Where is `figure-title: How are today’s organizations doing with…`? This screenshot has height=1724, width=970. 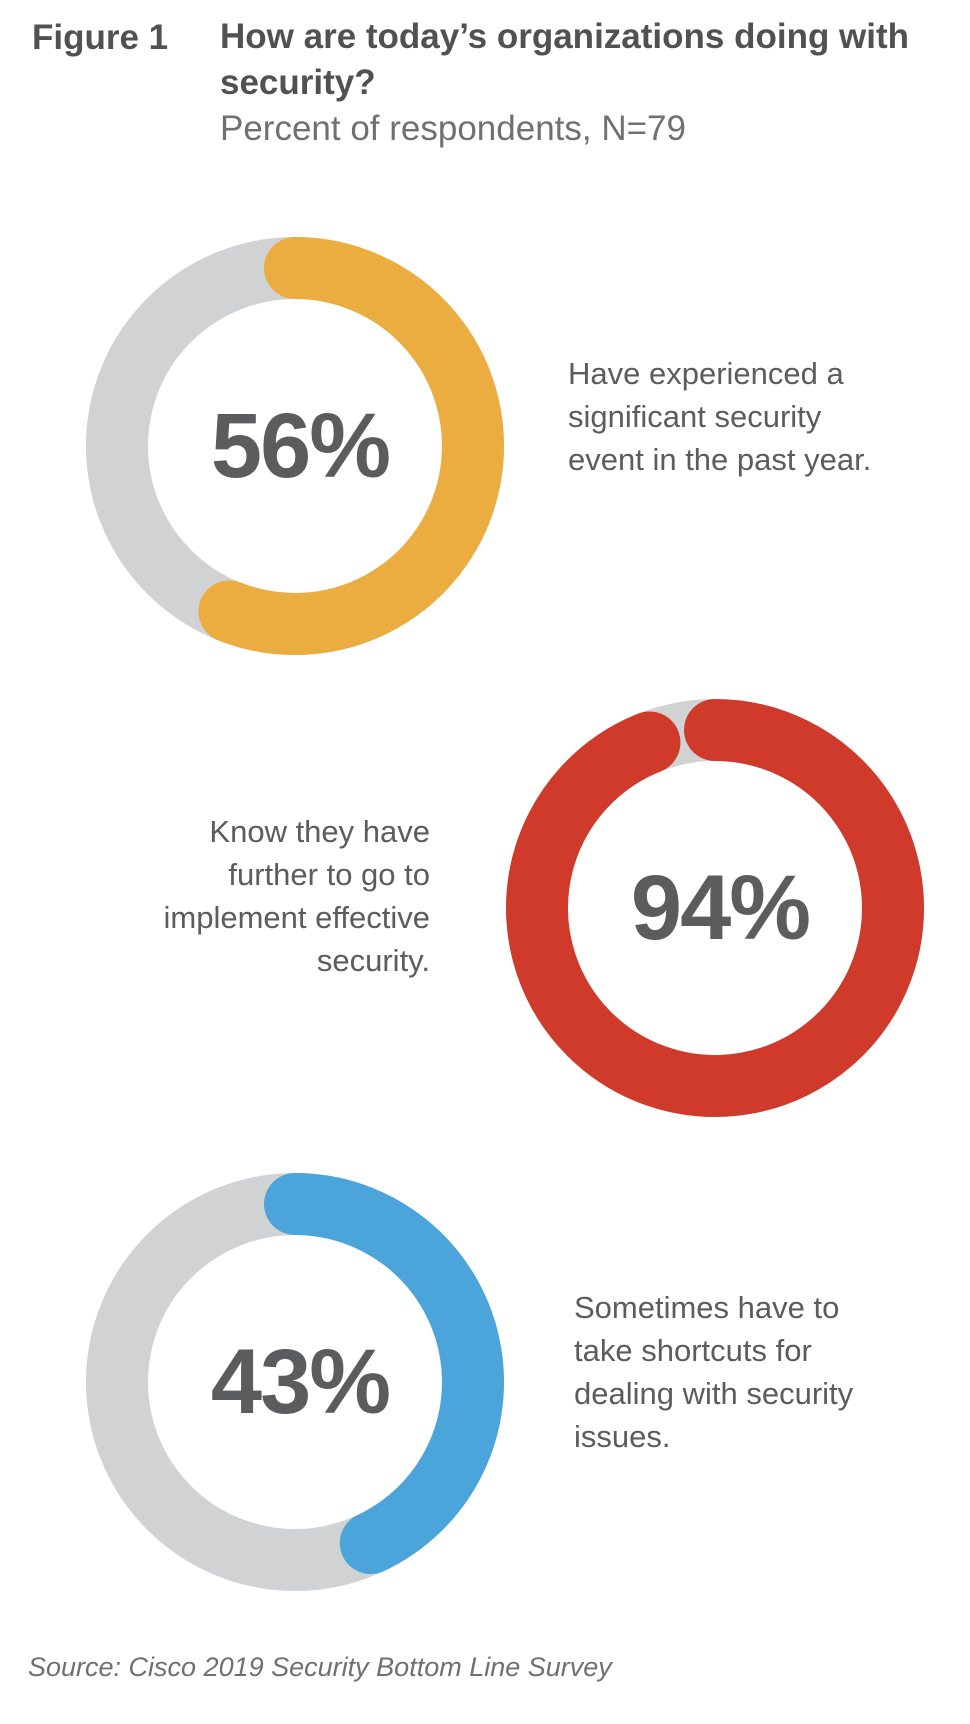 figure-title: How are today’s organizations doing with… is located at coordinates (565, 59).